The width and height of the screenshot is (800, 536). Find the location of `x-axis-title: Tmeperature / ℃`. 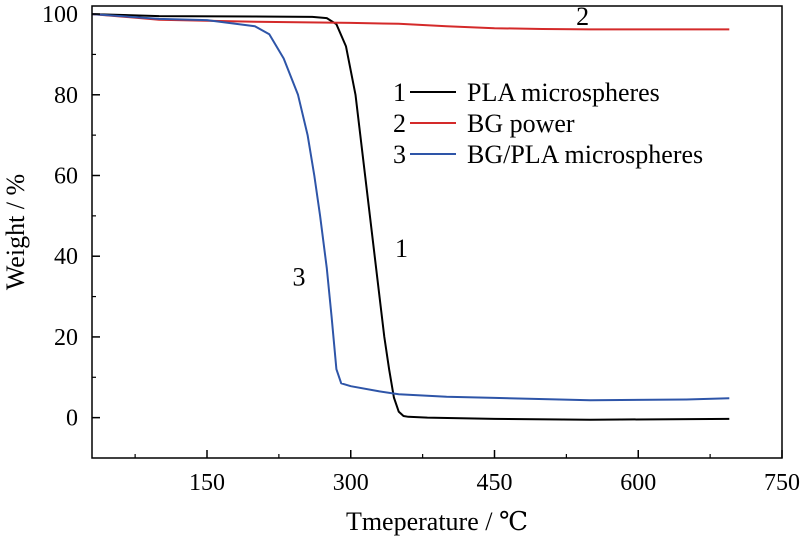

x-axis-title: Tmeperature / ℃ is located at coordinates (437, 521).